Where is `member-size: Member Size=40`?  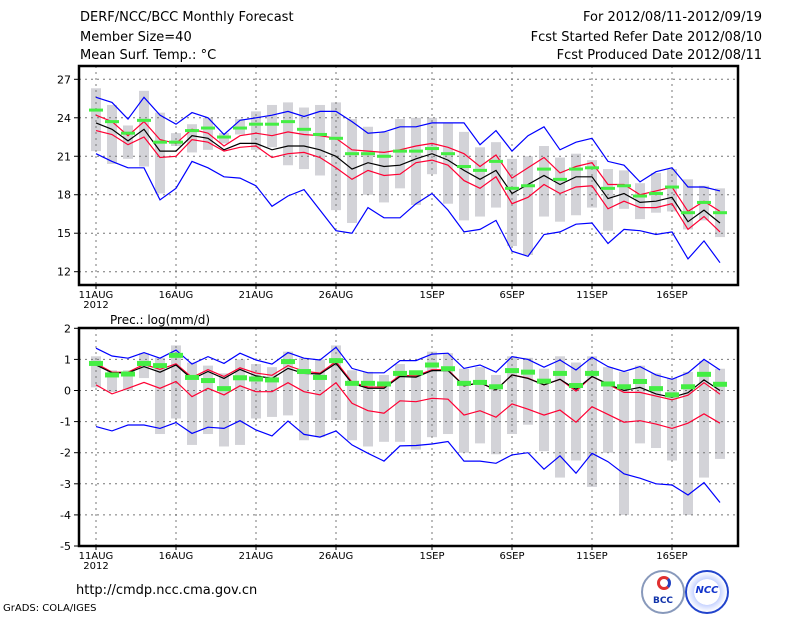
member-size: Member Size=40 is located at coordinates (136, 37).